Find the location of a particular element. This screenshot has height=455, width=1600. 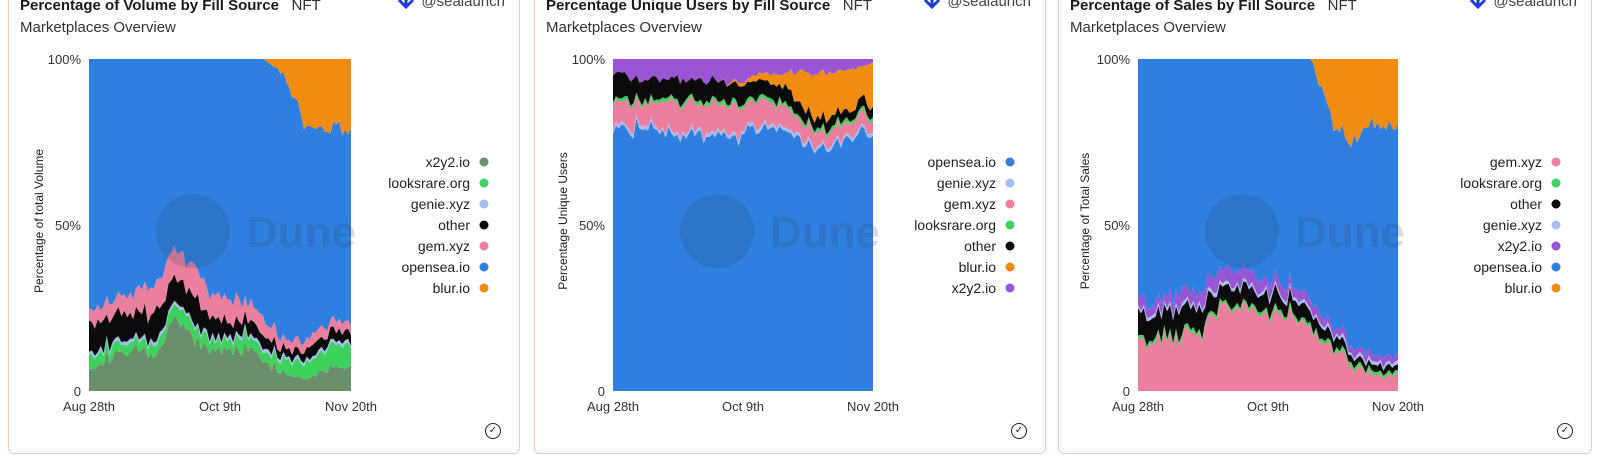

y-axis-label: Percentage of total Volume is located at coordinates (39, 221).